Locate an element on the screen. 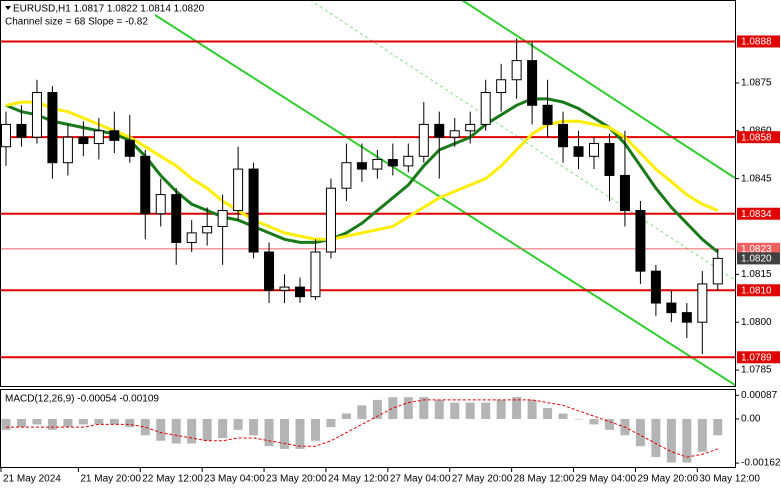 The image size is (781, 489). level-price-label: 1.0789 is located at coordinates (756, 357).